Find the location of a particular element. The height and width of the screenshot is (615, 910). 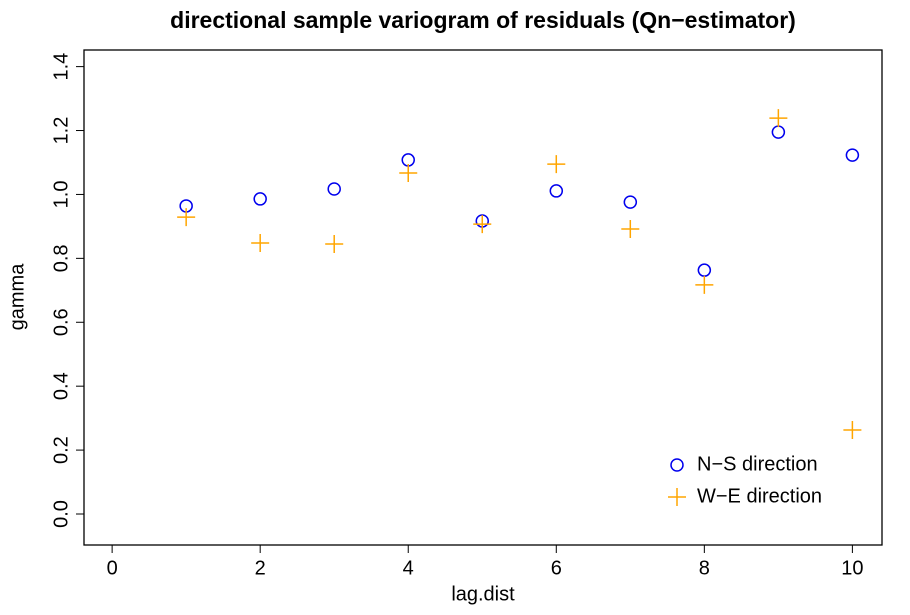

legend-label: N−S direction is located at coordinates (757, 464).